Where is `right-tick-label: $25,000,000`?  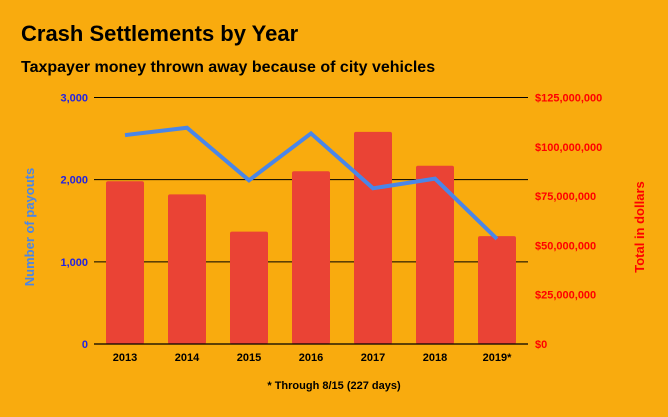 right-tick-label: $25,000,000 is located at coordinates (565, 296).